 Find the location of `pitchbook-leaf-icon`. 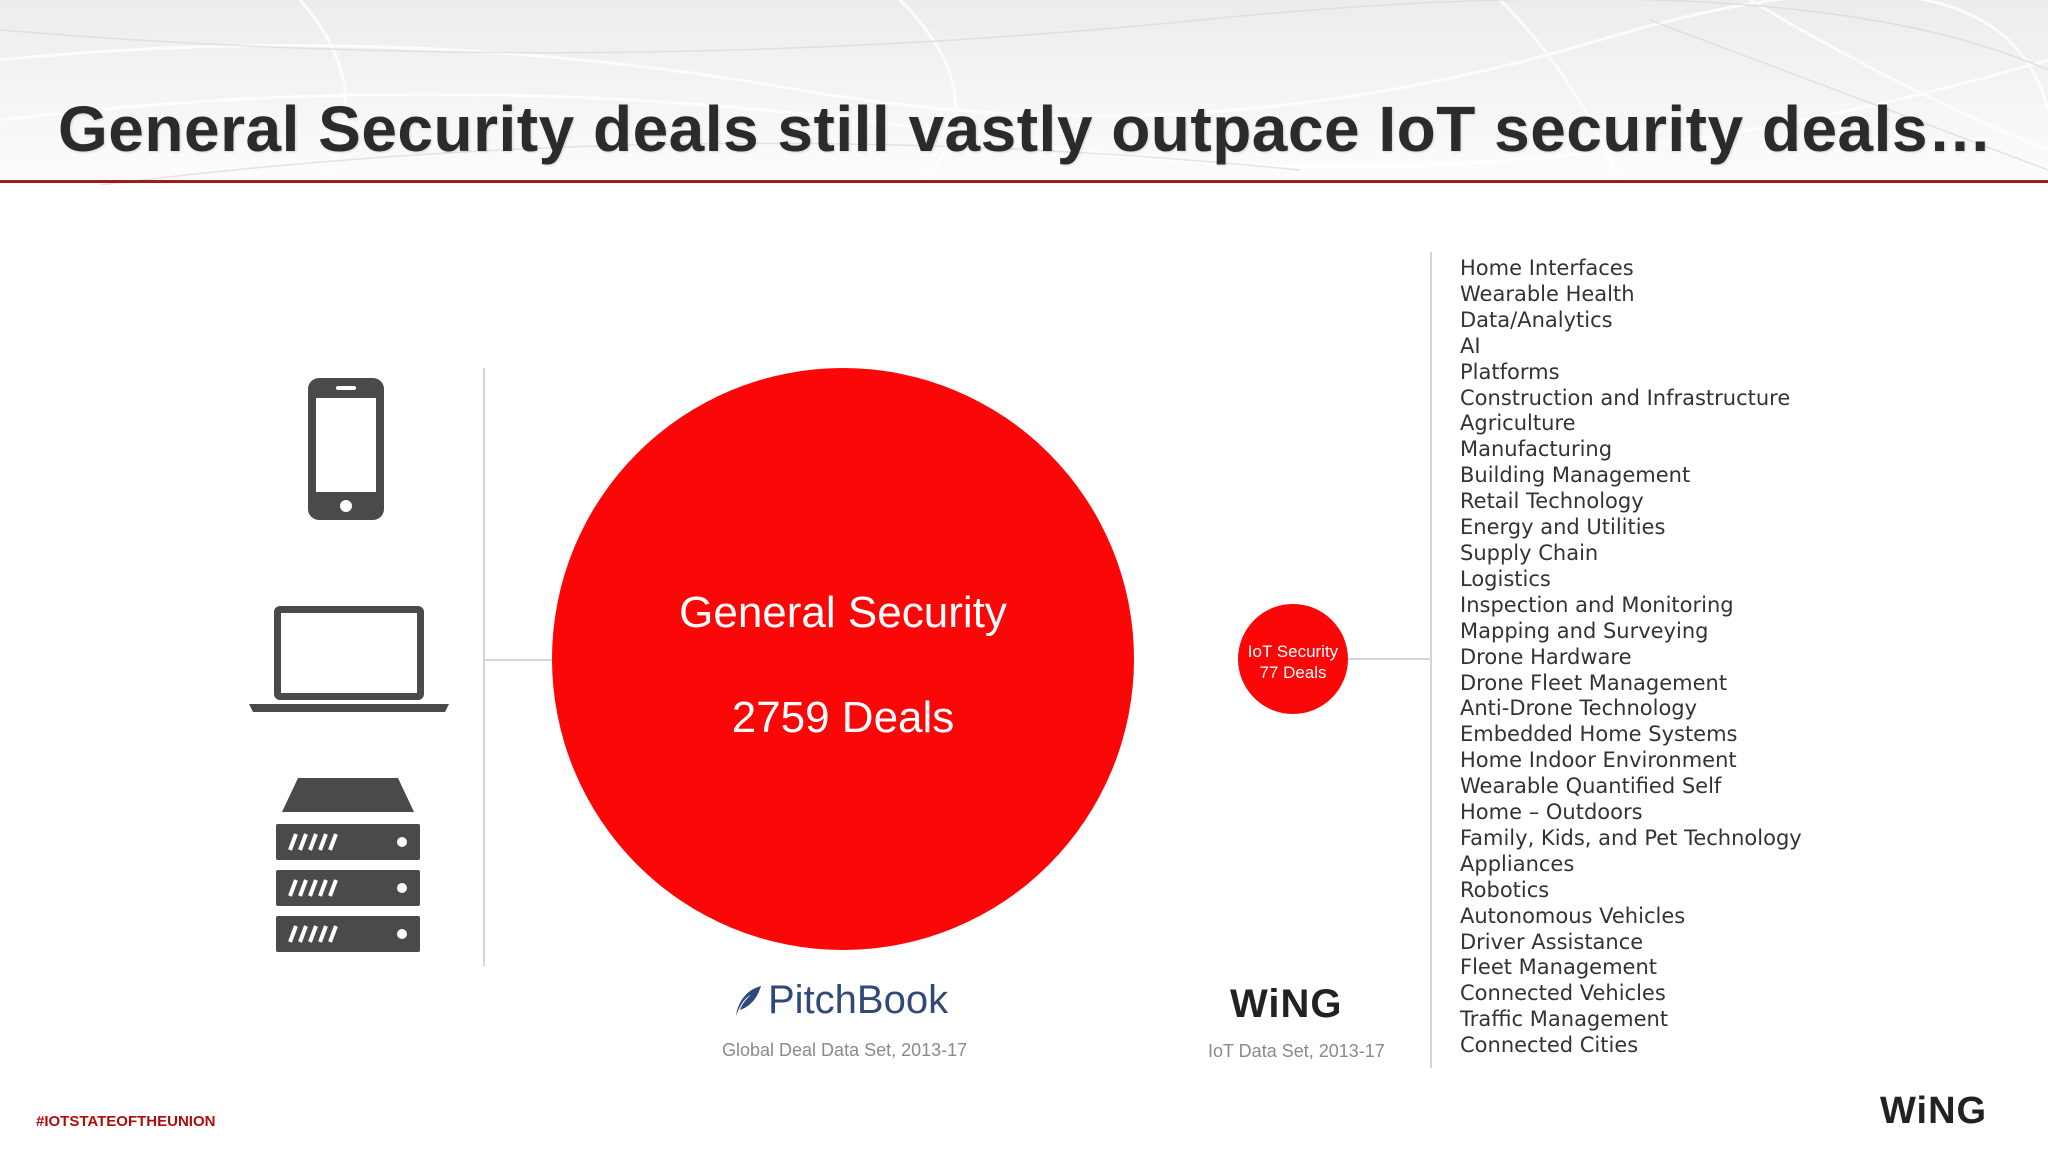

pitchbook-leaf-icon is located at coordinates (748, 1000).